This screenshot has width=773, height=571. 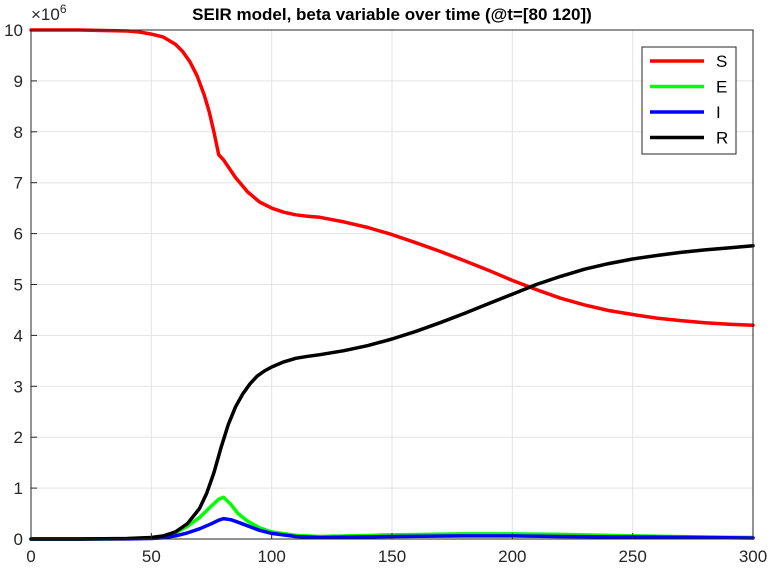 What do you see at coordinates (721, 61) in the screenshot?
I see `legend-label-s: S` at bounding box center [721, 61].